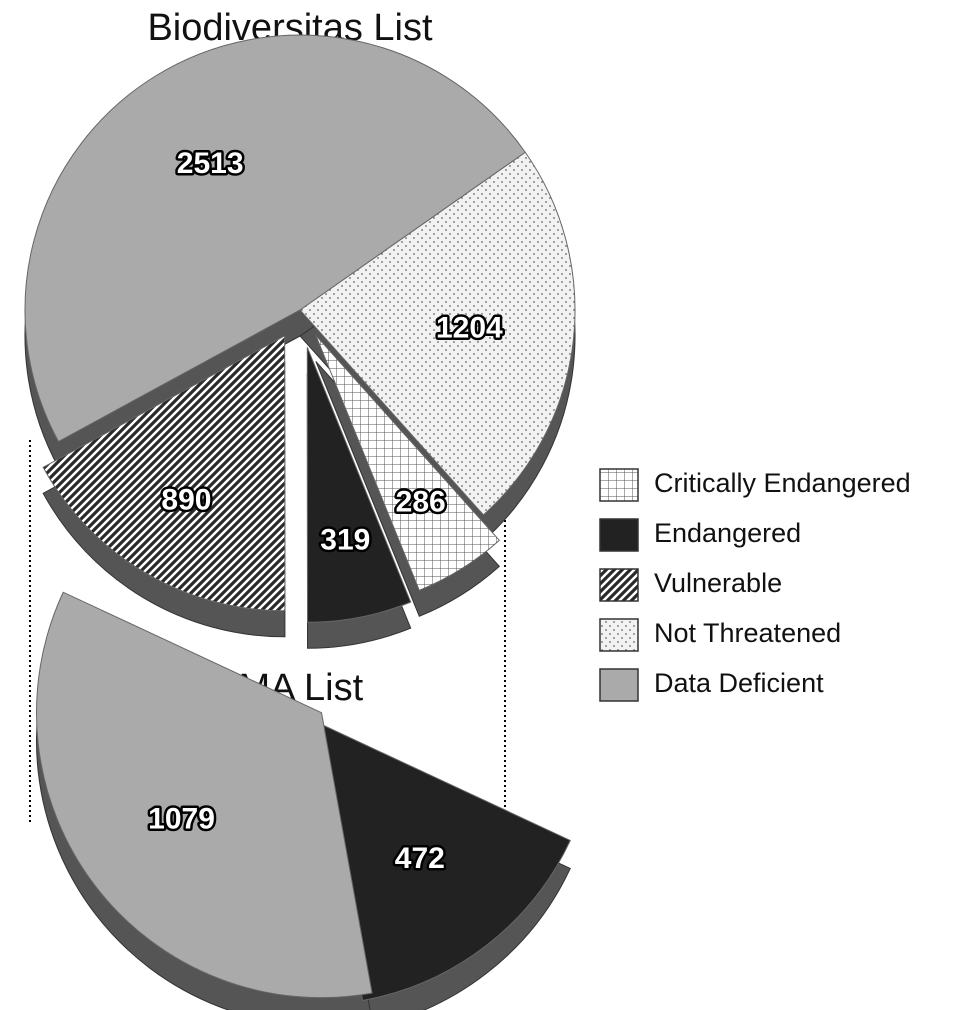 The image size is (968, 1010). What do you see at coordinates (186, 499) in the screenshot?
I see `data-label: 890` at bounding box center [186, 499].